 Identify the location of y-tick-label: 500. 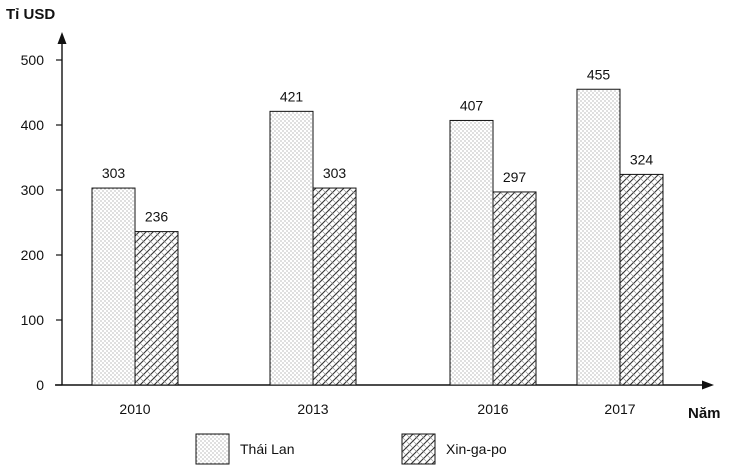
(33, 60).